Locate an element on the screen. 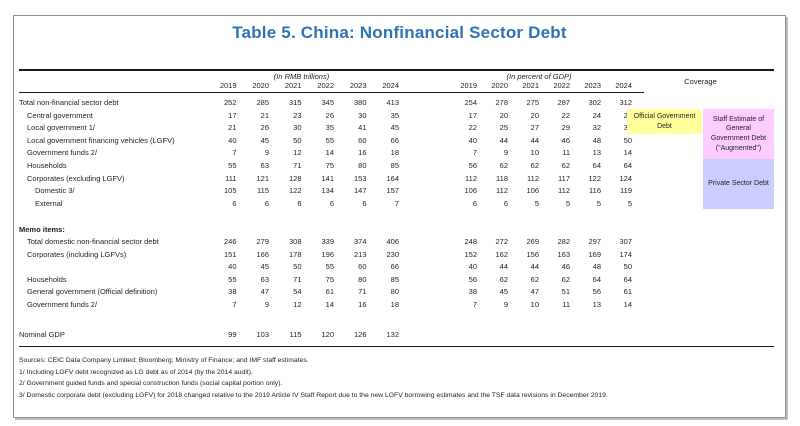  coverage-box-private-sector-debt: Private Sector Debt is located at coordinates (738, 184).